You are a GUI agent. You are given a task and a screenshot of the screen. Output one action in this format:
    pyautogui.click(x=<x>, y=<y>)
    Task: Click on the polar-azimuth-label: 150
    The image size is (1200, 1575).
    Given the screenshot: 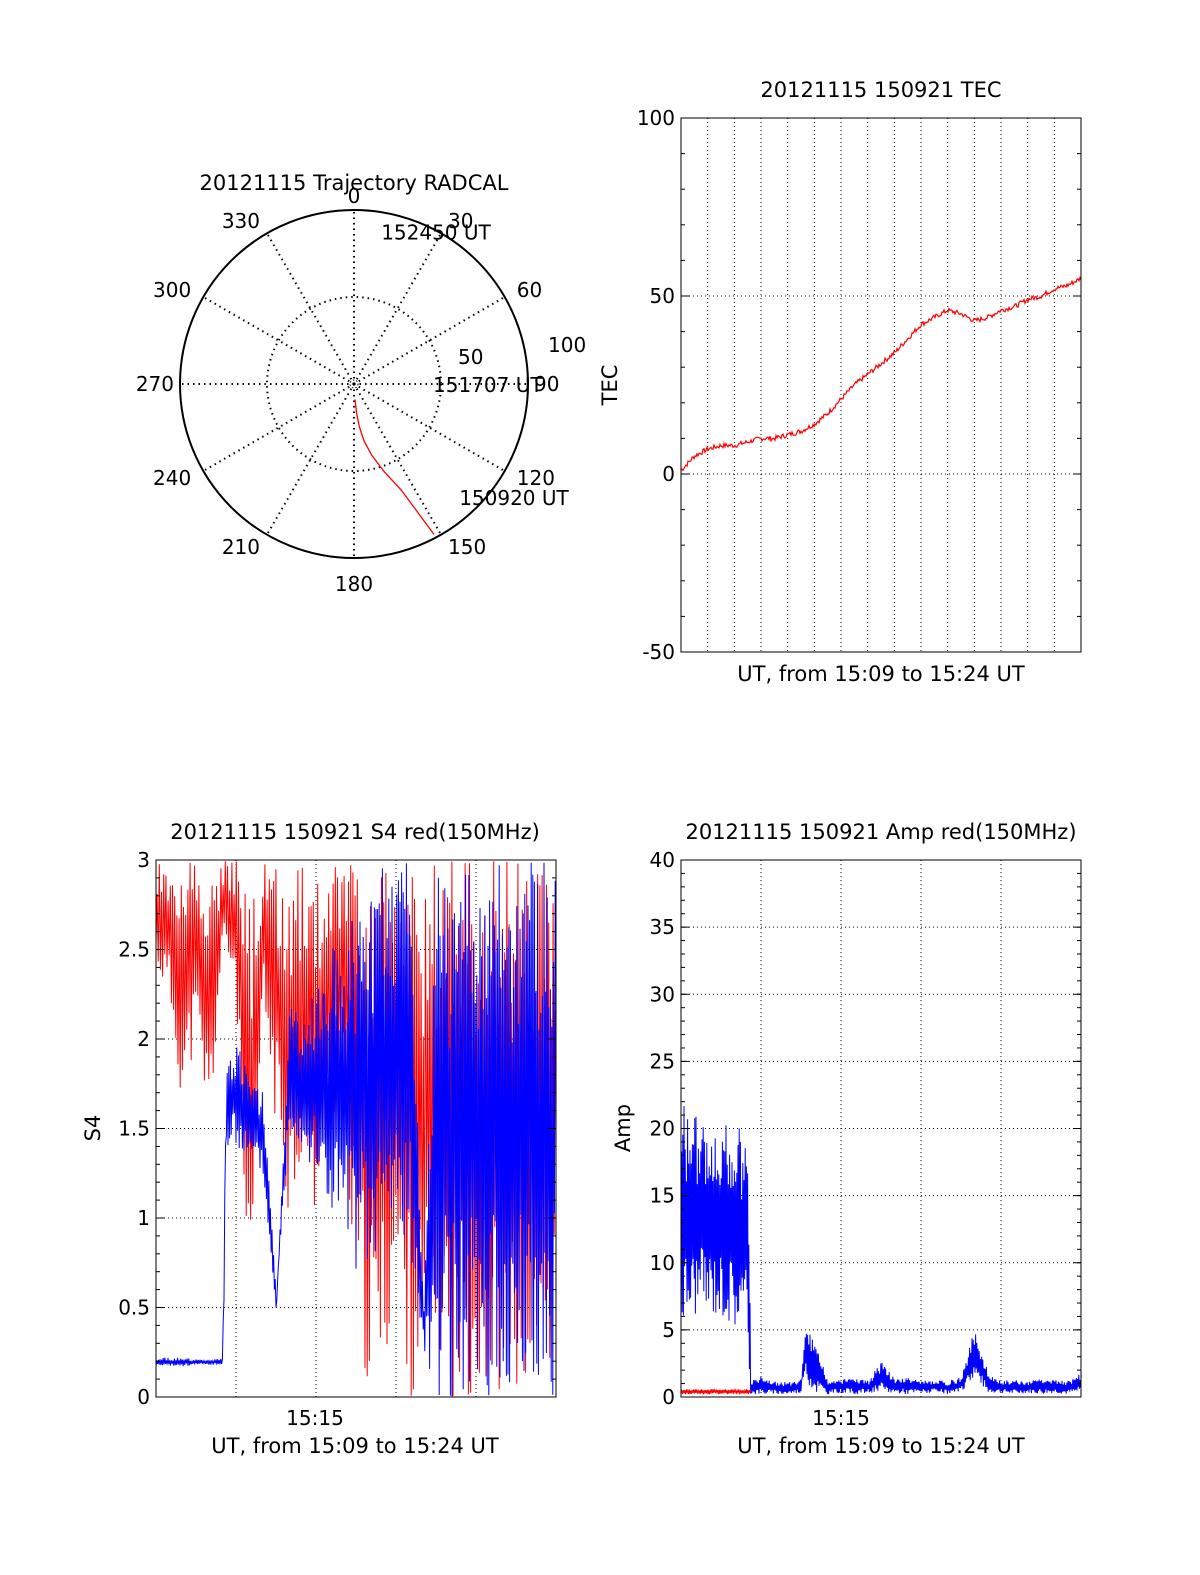 What is the action you would take?
    pyautogui.click(x=467, y=547)
    